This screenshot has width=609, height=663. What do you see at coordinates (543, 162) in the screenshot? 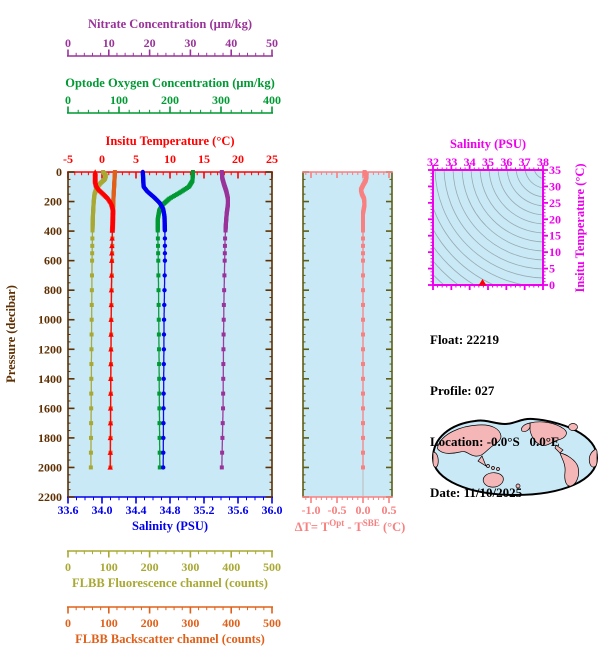
I see `svg-text: 38` at bounding box center [543, 162].